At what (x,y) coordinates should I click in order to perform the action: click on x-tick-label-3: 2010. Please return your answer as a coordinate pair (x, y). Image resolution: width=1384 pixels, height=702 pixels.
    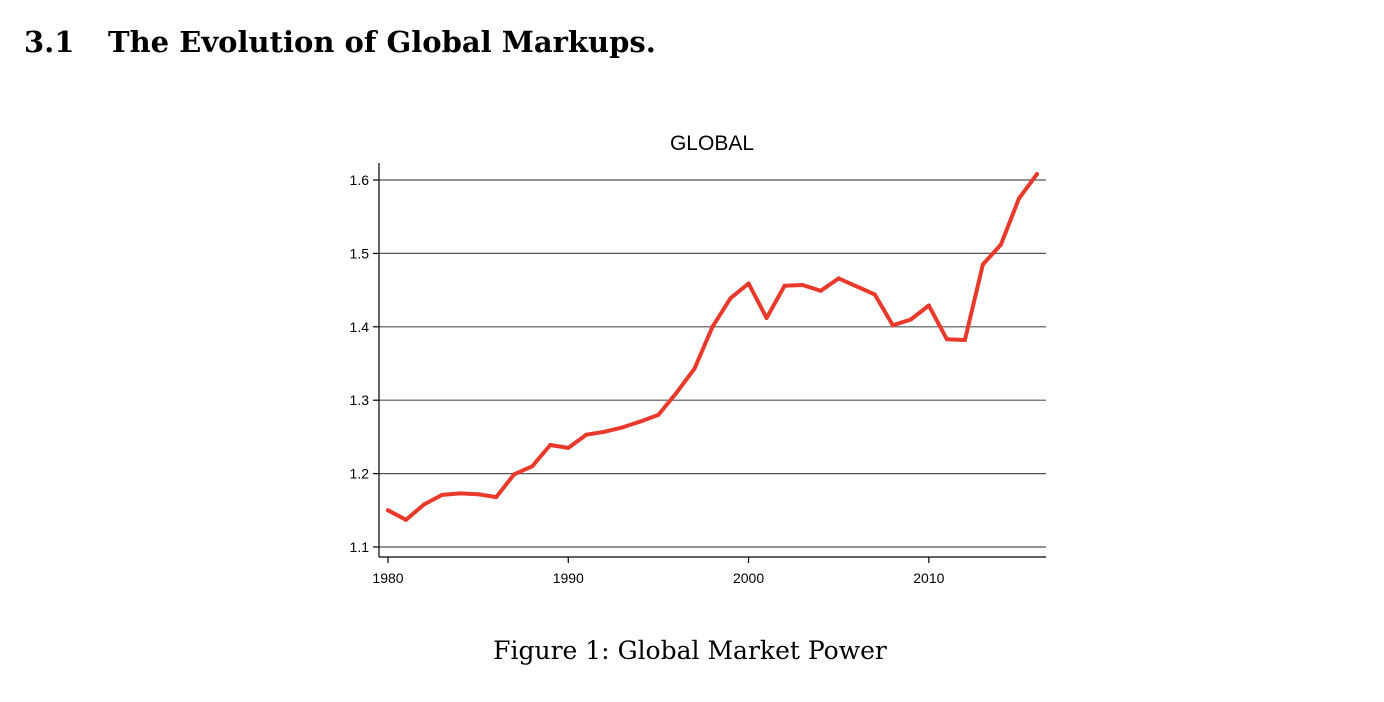
    Looking at the image, I should click on (928, 578).